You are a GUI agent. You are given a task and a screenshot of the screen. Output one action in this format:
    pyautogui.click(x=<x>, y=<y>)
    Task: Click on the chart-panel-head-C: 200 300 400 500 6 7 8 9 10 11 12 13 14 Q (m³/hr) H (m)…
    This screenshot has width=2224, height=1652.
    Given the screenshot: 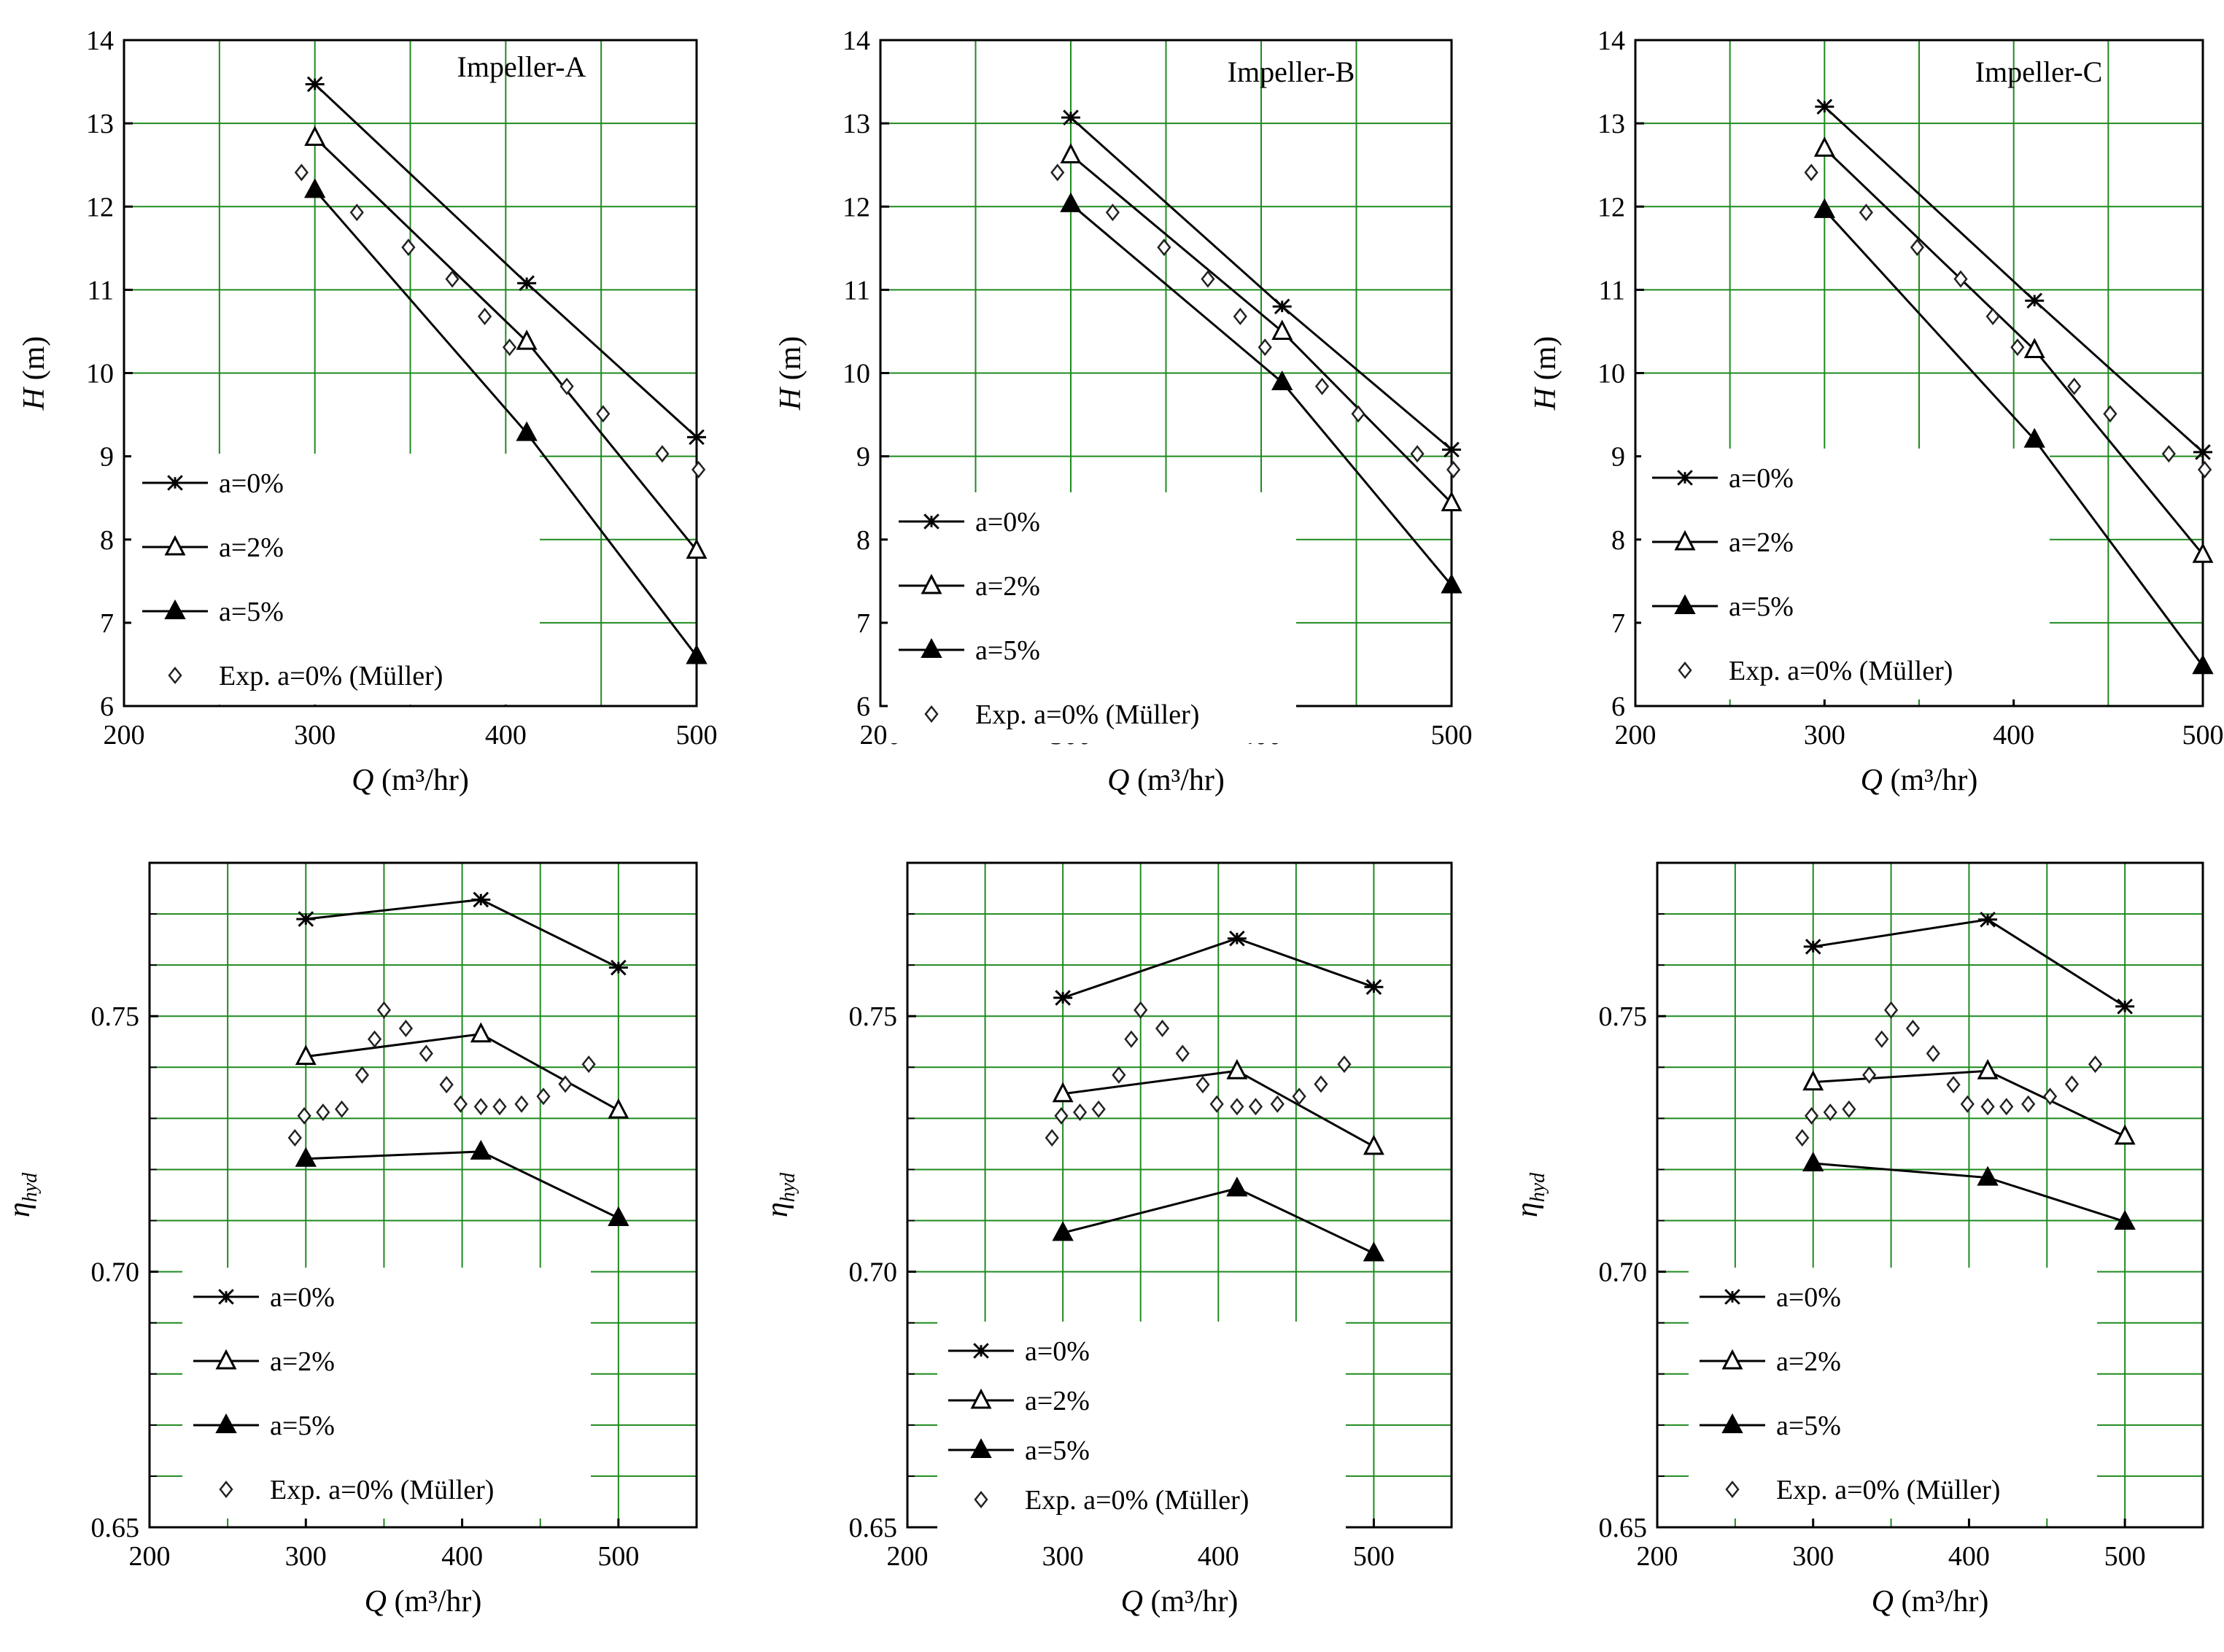 What is the action you would take?
    pyautogui.click(x=1877, y=411)
    